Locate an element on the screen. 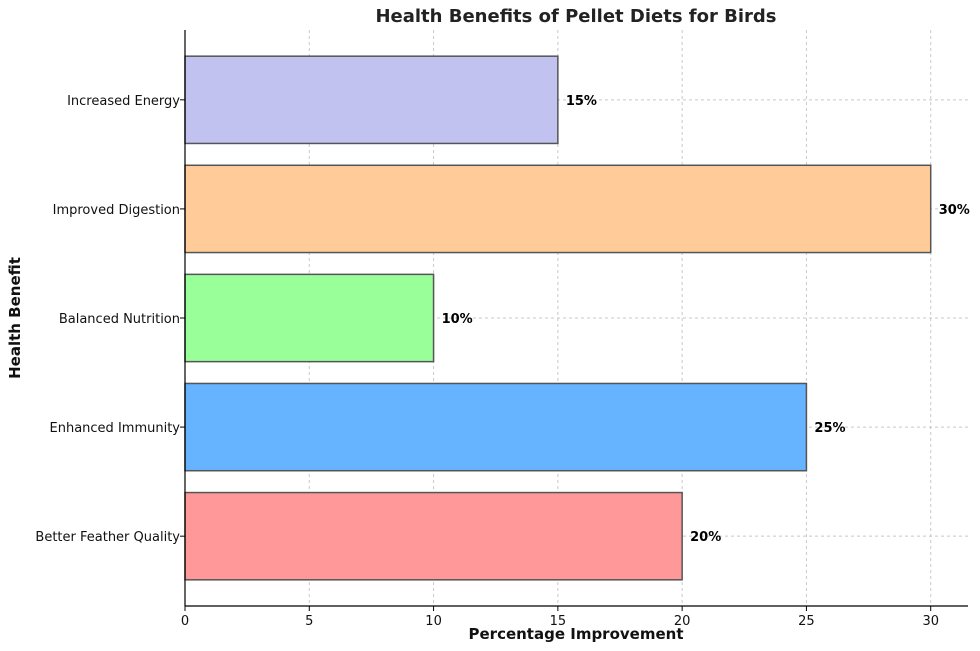 This screenshot has height=651, width=980. y-tick-label: Improved Digestion is located at coordinates (116, 210).